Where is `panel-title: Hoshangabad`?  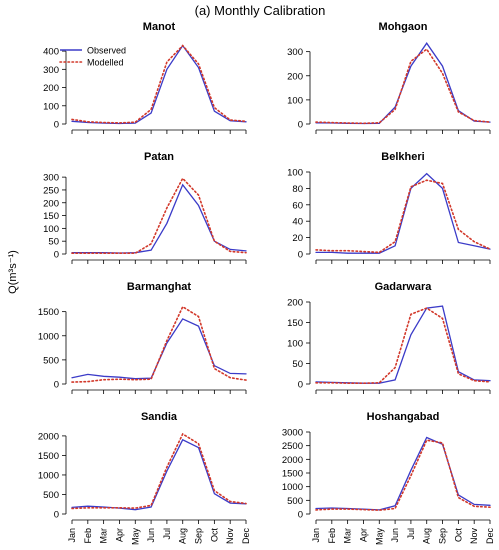
panel-title: Hoshangabad is located at coordinates (403, 417).